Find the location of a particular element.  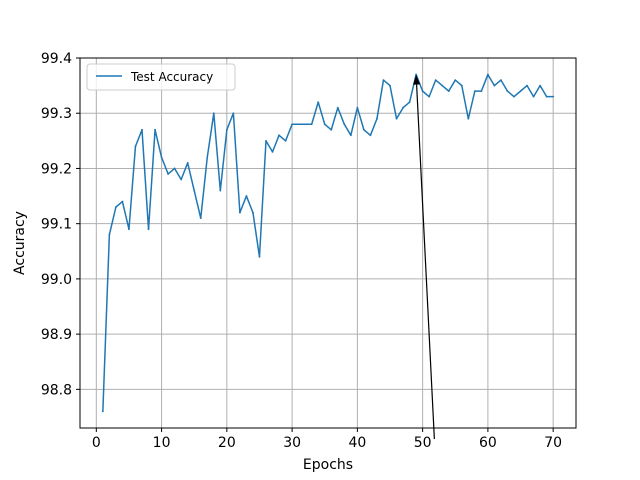

y-tick-label: 99.3 is located at coordinates (56, 114).